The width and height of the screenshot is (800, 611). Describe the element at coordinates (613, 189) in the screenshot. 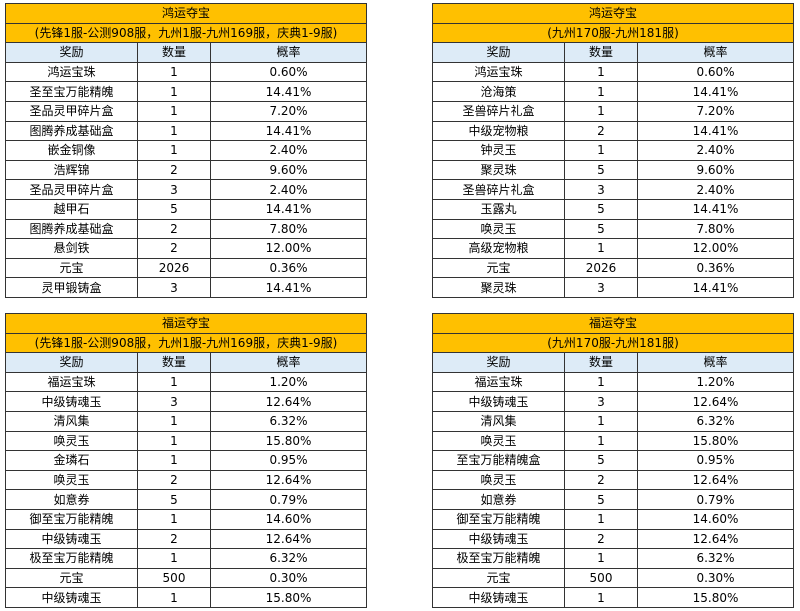

I see `data-row: 圣兽碎片礼盒 3 2.40%` at that location.